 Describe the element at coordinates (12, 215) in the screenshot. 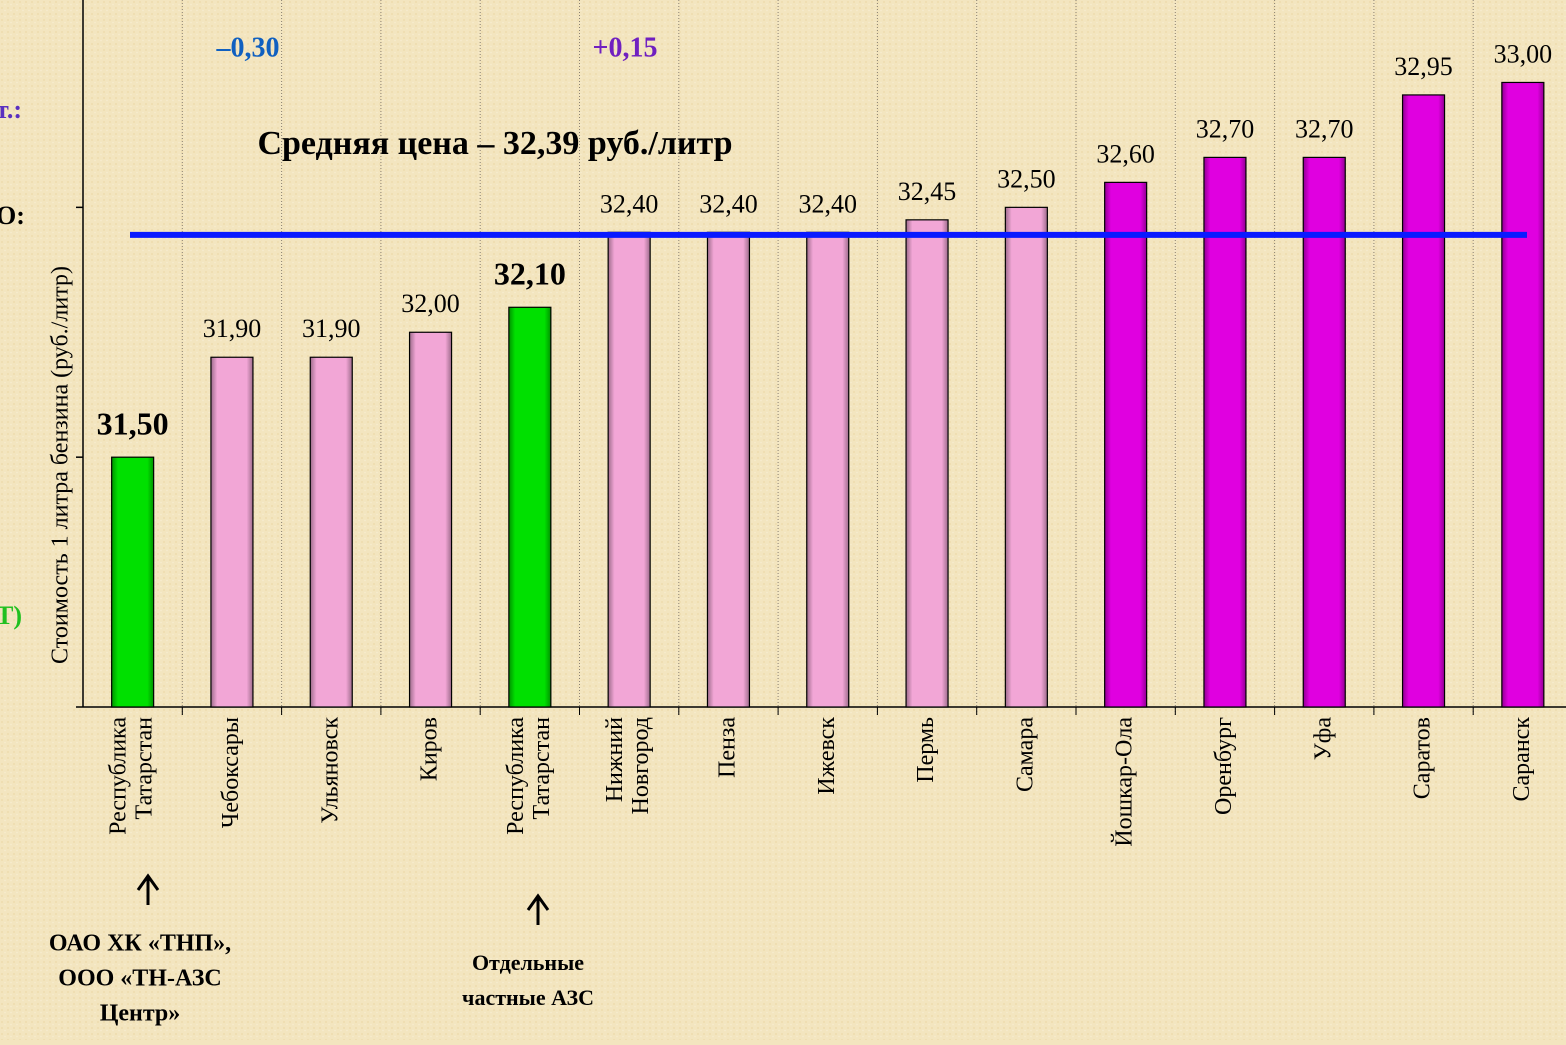

I see `left-fragment: О:` at that location.